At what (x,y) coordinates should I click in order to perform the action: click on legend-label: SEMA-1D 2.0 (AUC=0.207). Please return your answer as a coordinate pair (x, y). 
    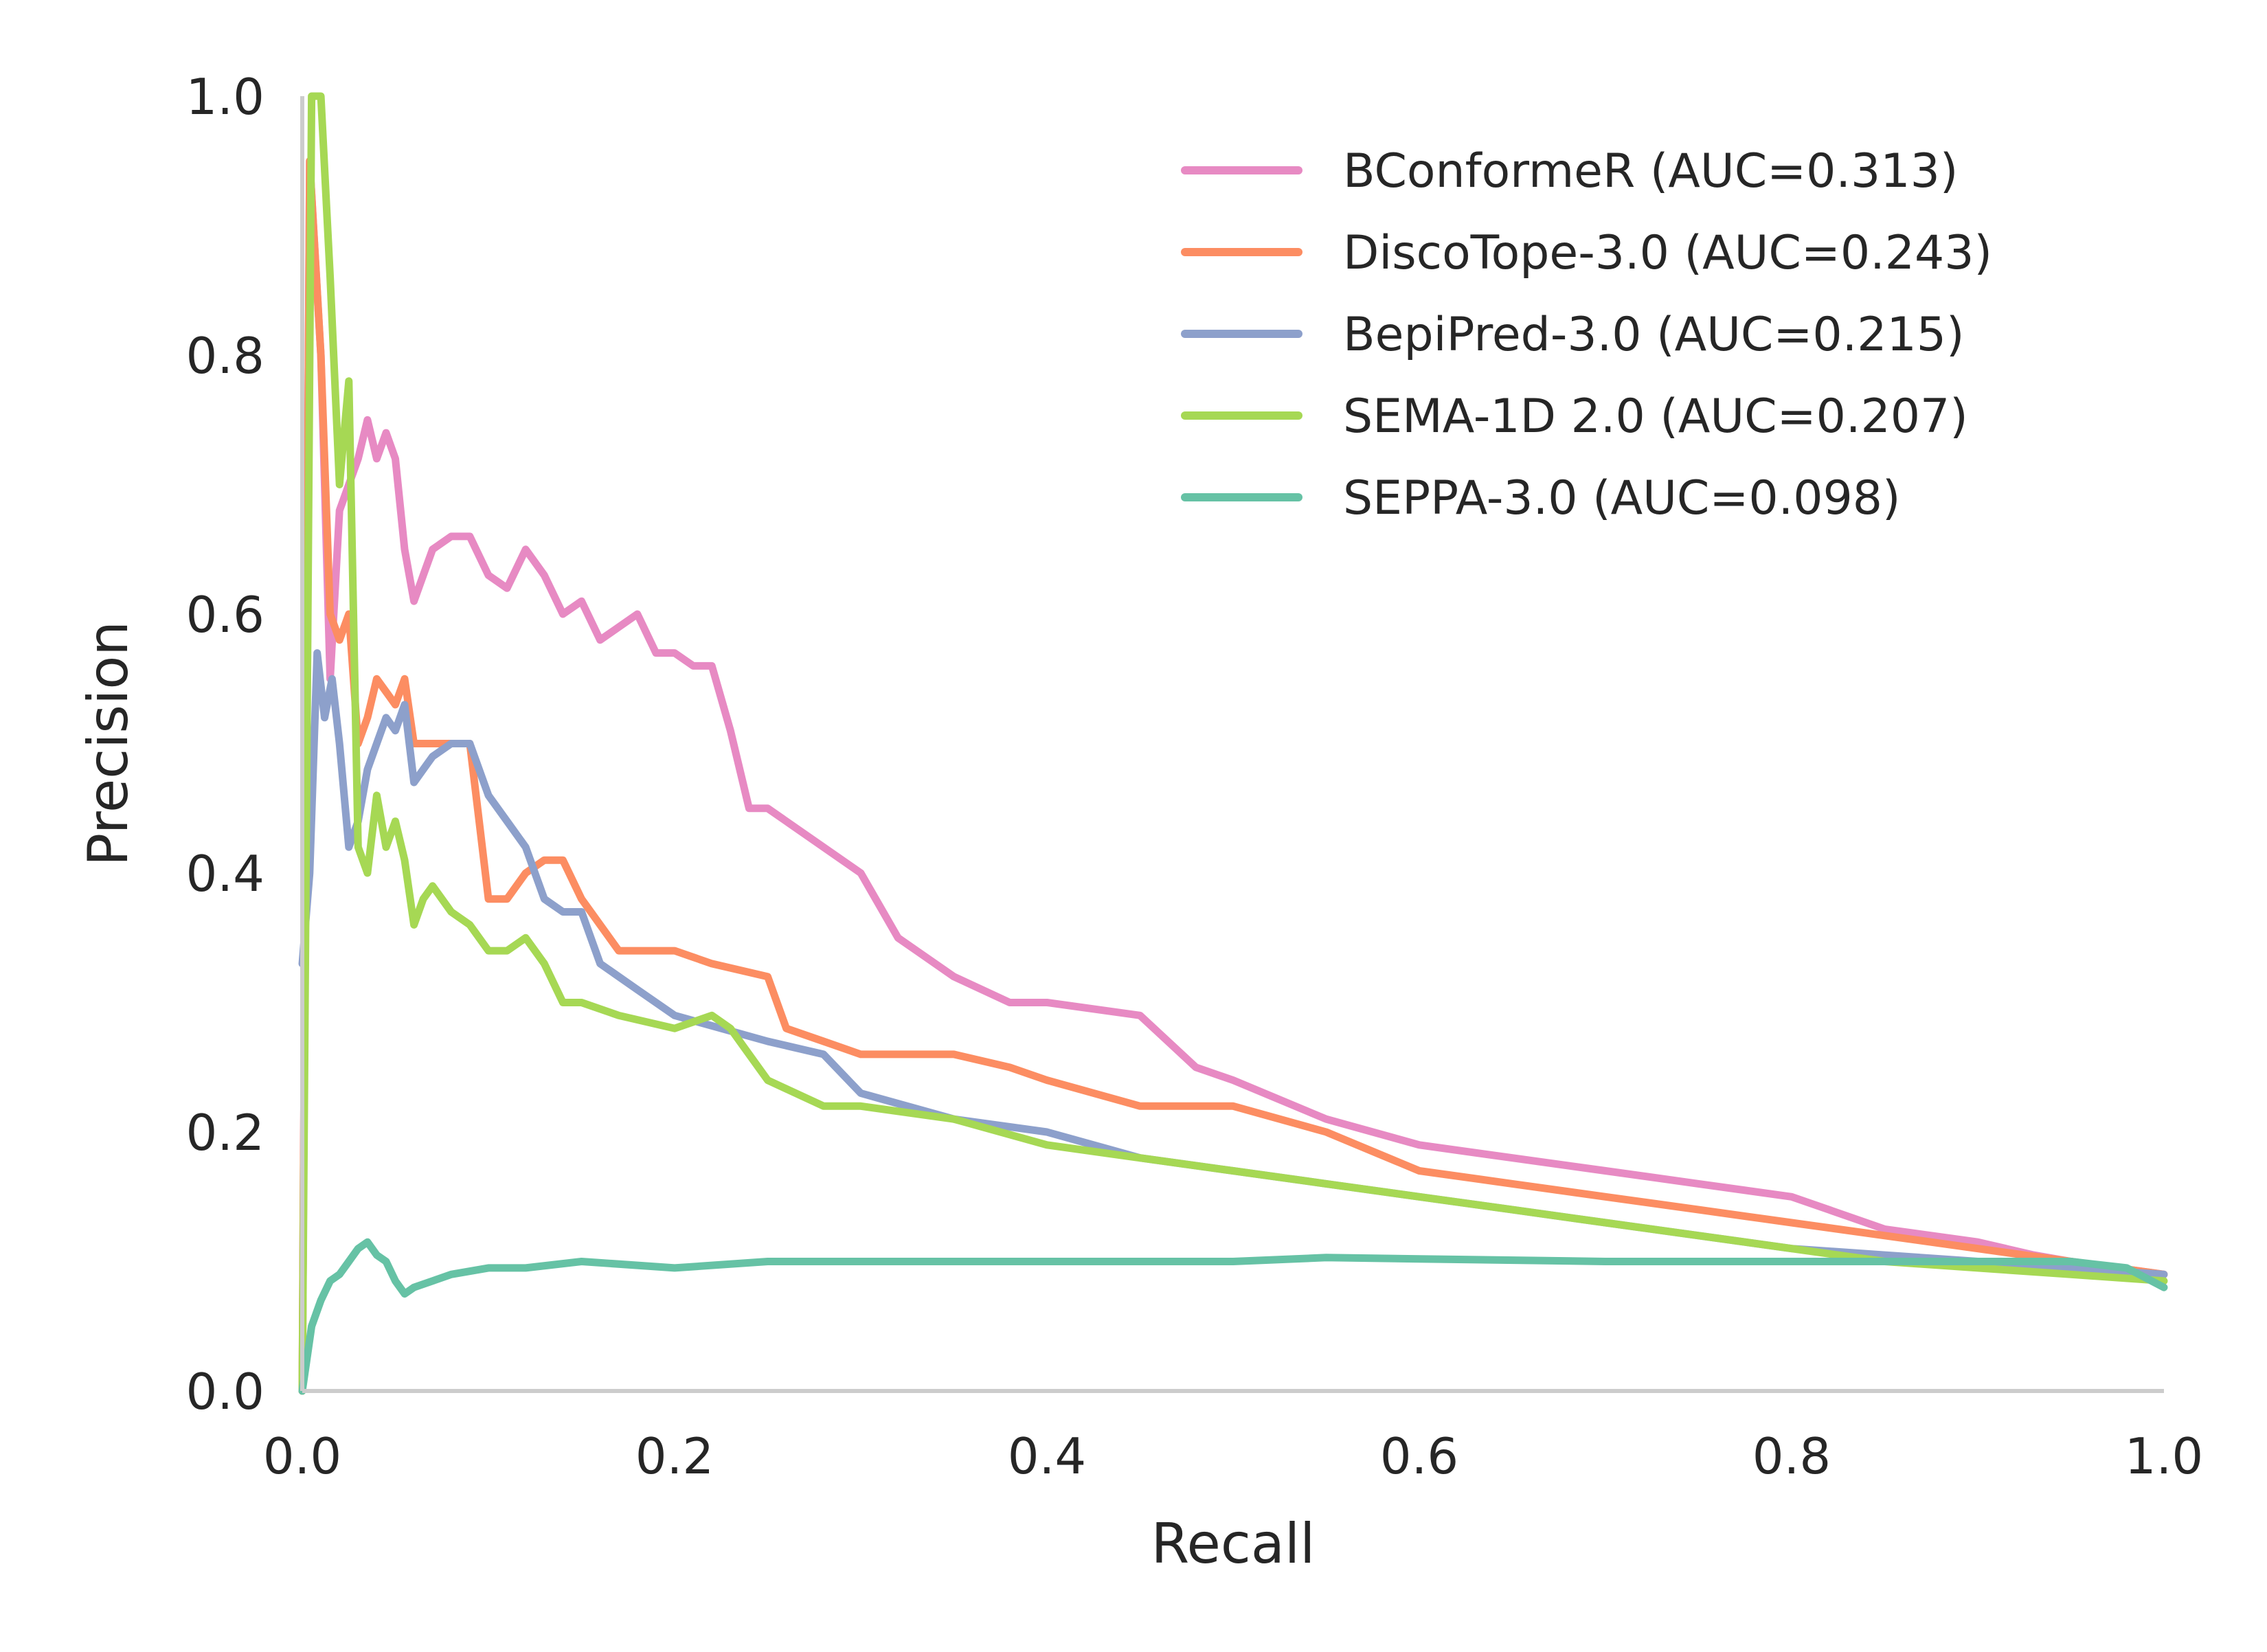
    Looking at the image, I should click on (1656, 416).